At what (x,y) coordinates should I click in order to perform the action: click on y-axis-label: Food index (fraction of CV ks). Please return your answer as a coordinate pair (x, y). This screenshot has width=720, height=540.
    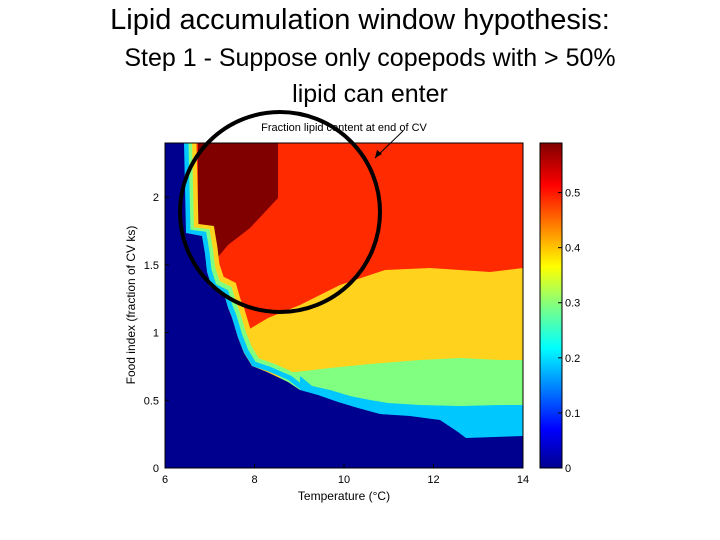
    Looking at the image, I should click on (131, 305).